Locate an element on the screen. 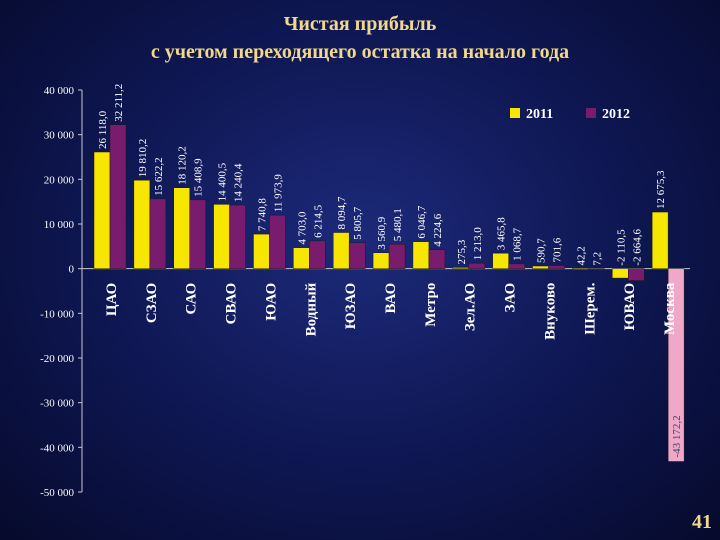  category-label: ЮАО is located at coordinates (271, 302).